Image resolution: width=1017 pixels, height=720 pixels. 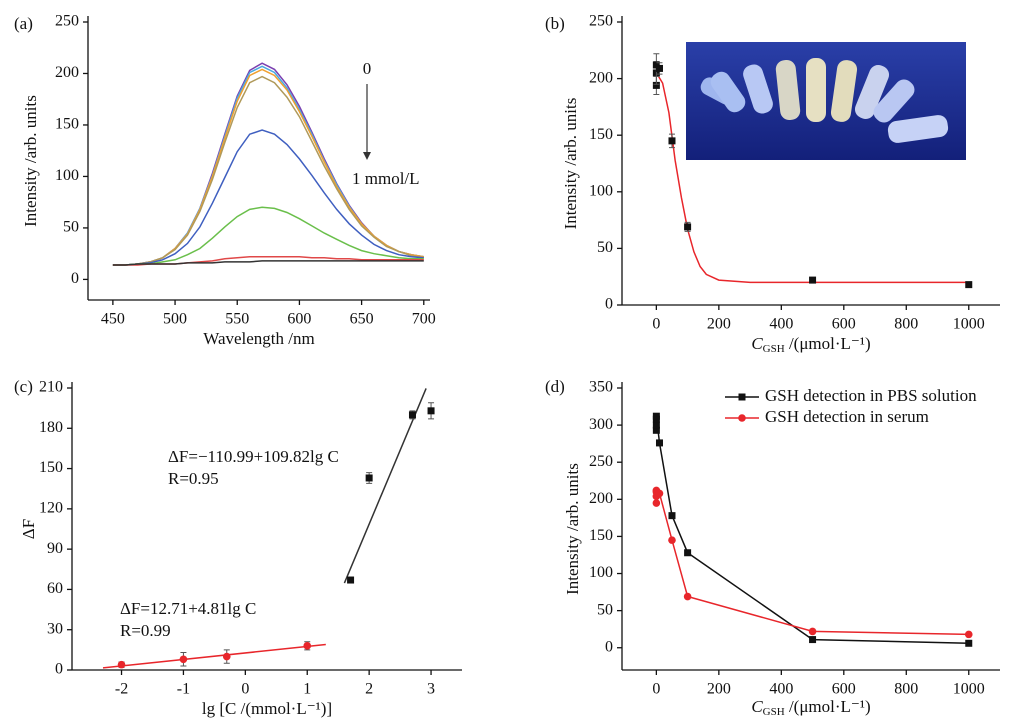 What do you see at coordinates (267, 708) in the screenshot?
I see `x-axis-label: lg [C /(mmol·L⁻¹)]` at bounding box center [267, 708].